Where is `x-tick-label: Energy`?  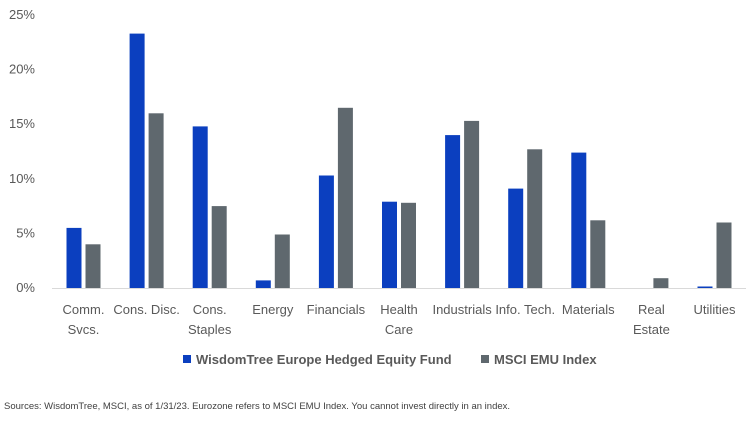
x-tick-label: Energy is located at coordinates (273, 309).